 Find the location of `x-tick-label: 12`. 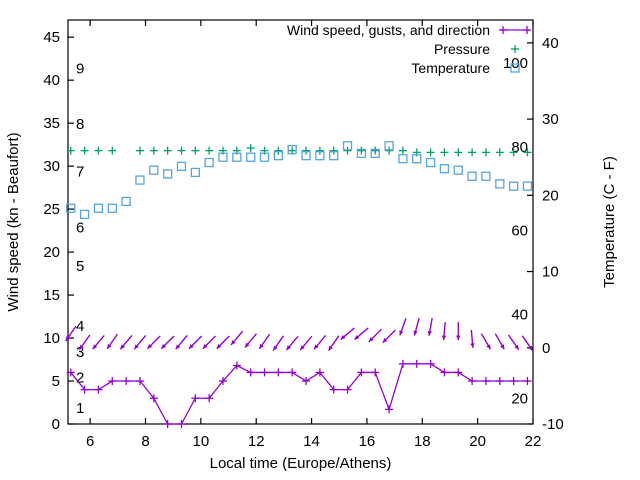

x-tick-label: 12 is located at coordinates (256, 441).